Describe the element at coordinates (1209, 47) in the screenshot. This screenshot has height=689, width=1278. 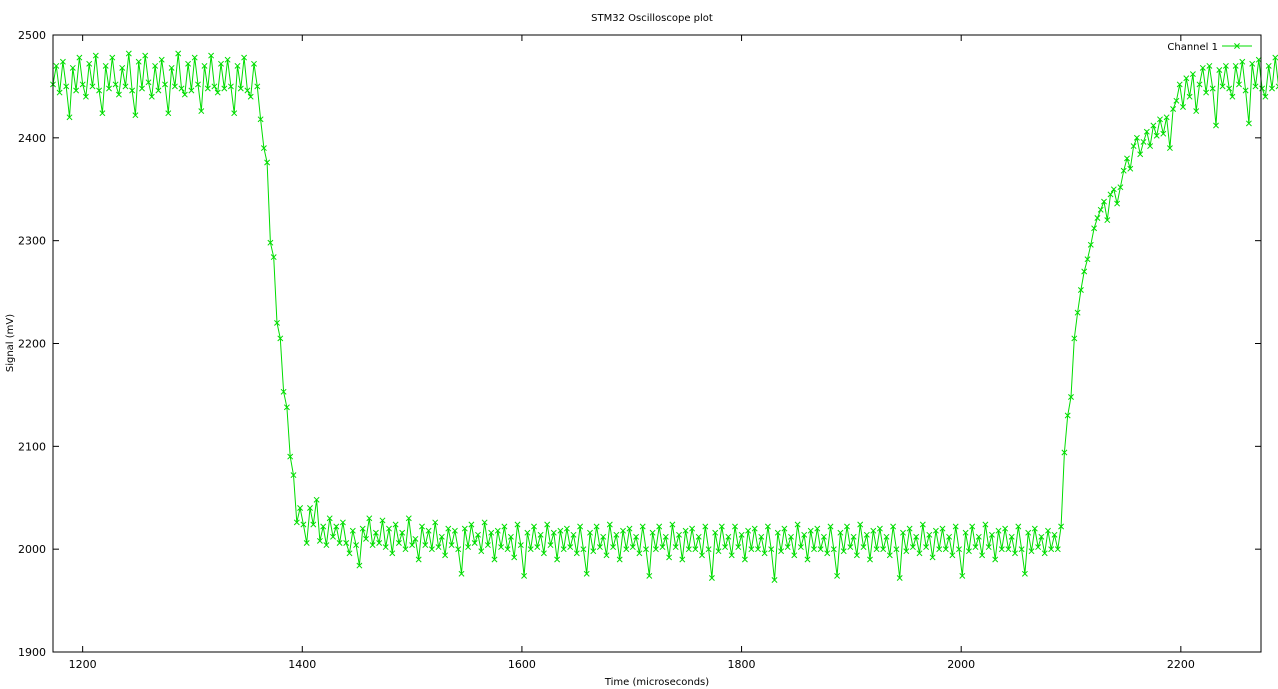
I see `legend: Channel 1` at that location.